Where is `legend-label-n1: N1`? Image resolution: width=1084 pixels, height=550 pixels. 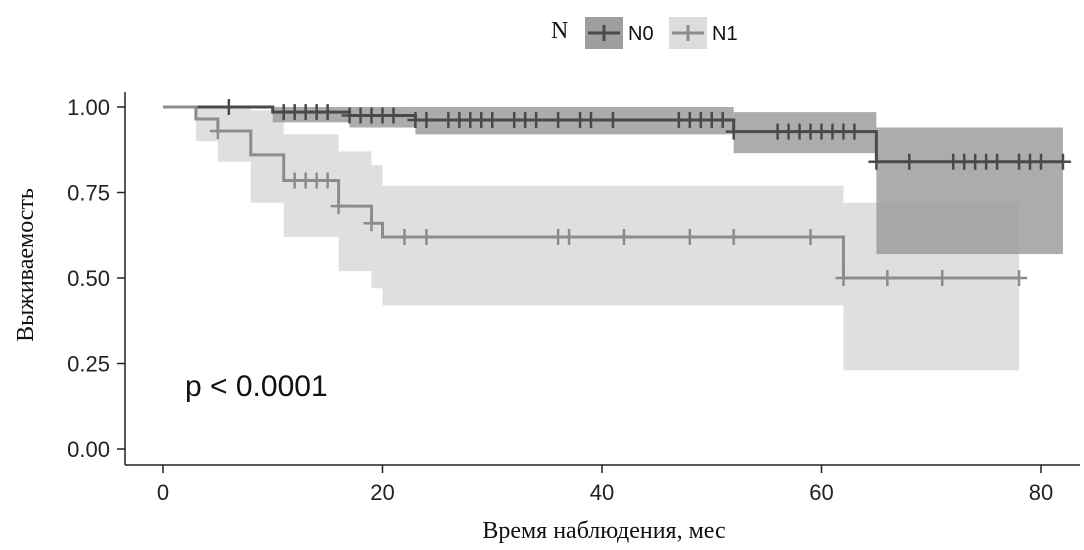 legend-label-n1: N1 is located at coordinates (725, 34).